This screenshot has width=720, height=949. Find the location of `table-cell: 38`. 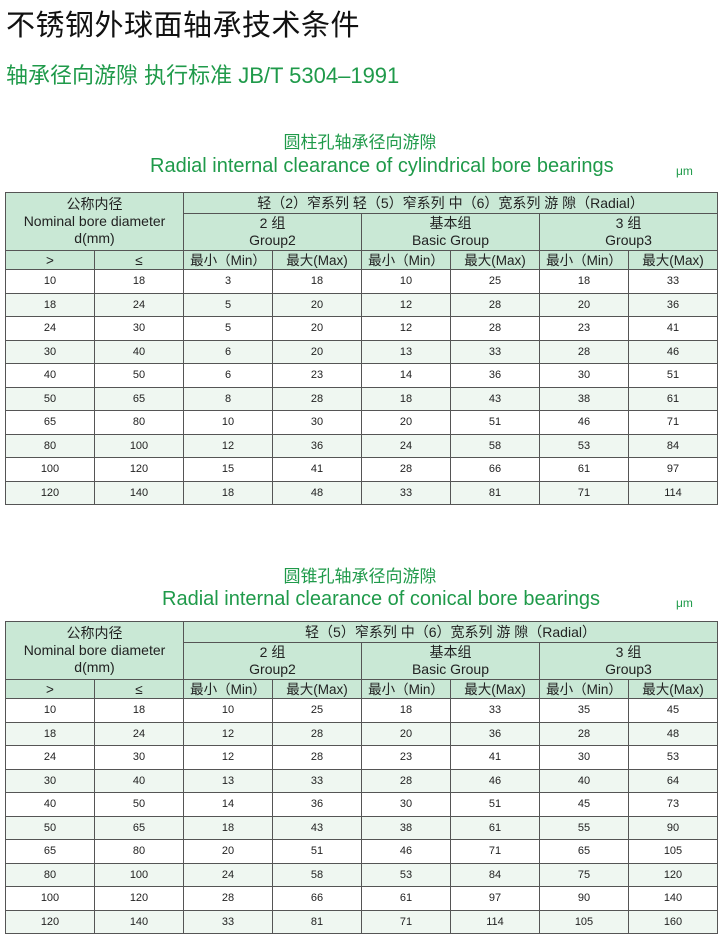

table-cell: 38 is located at coordinates (406, 827).